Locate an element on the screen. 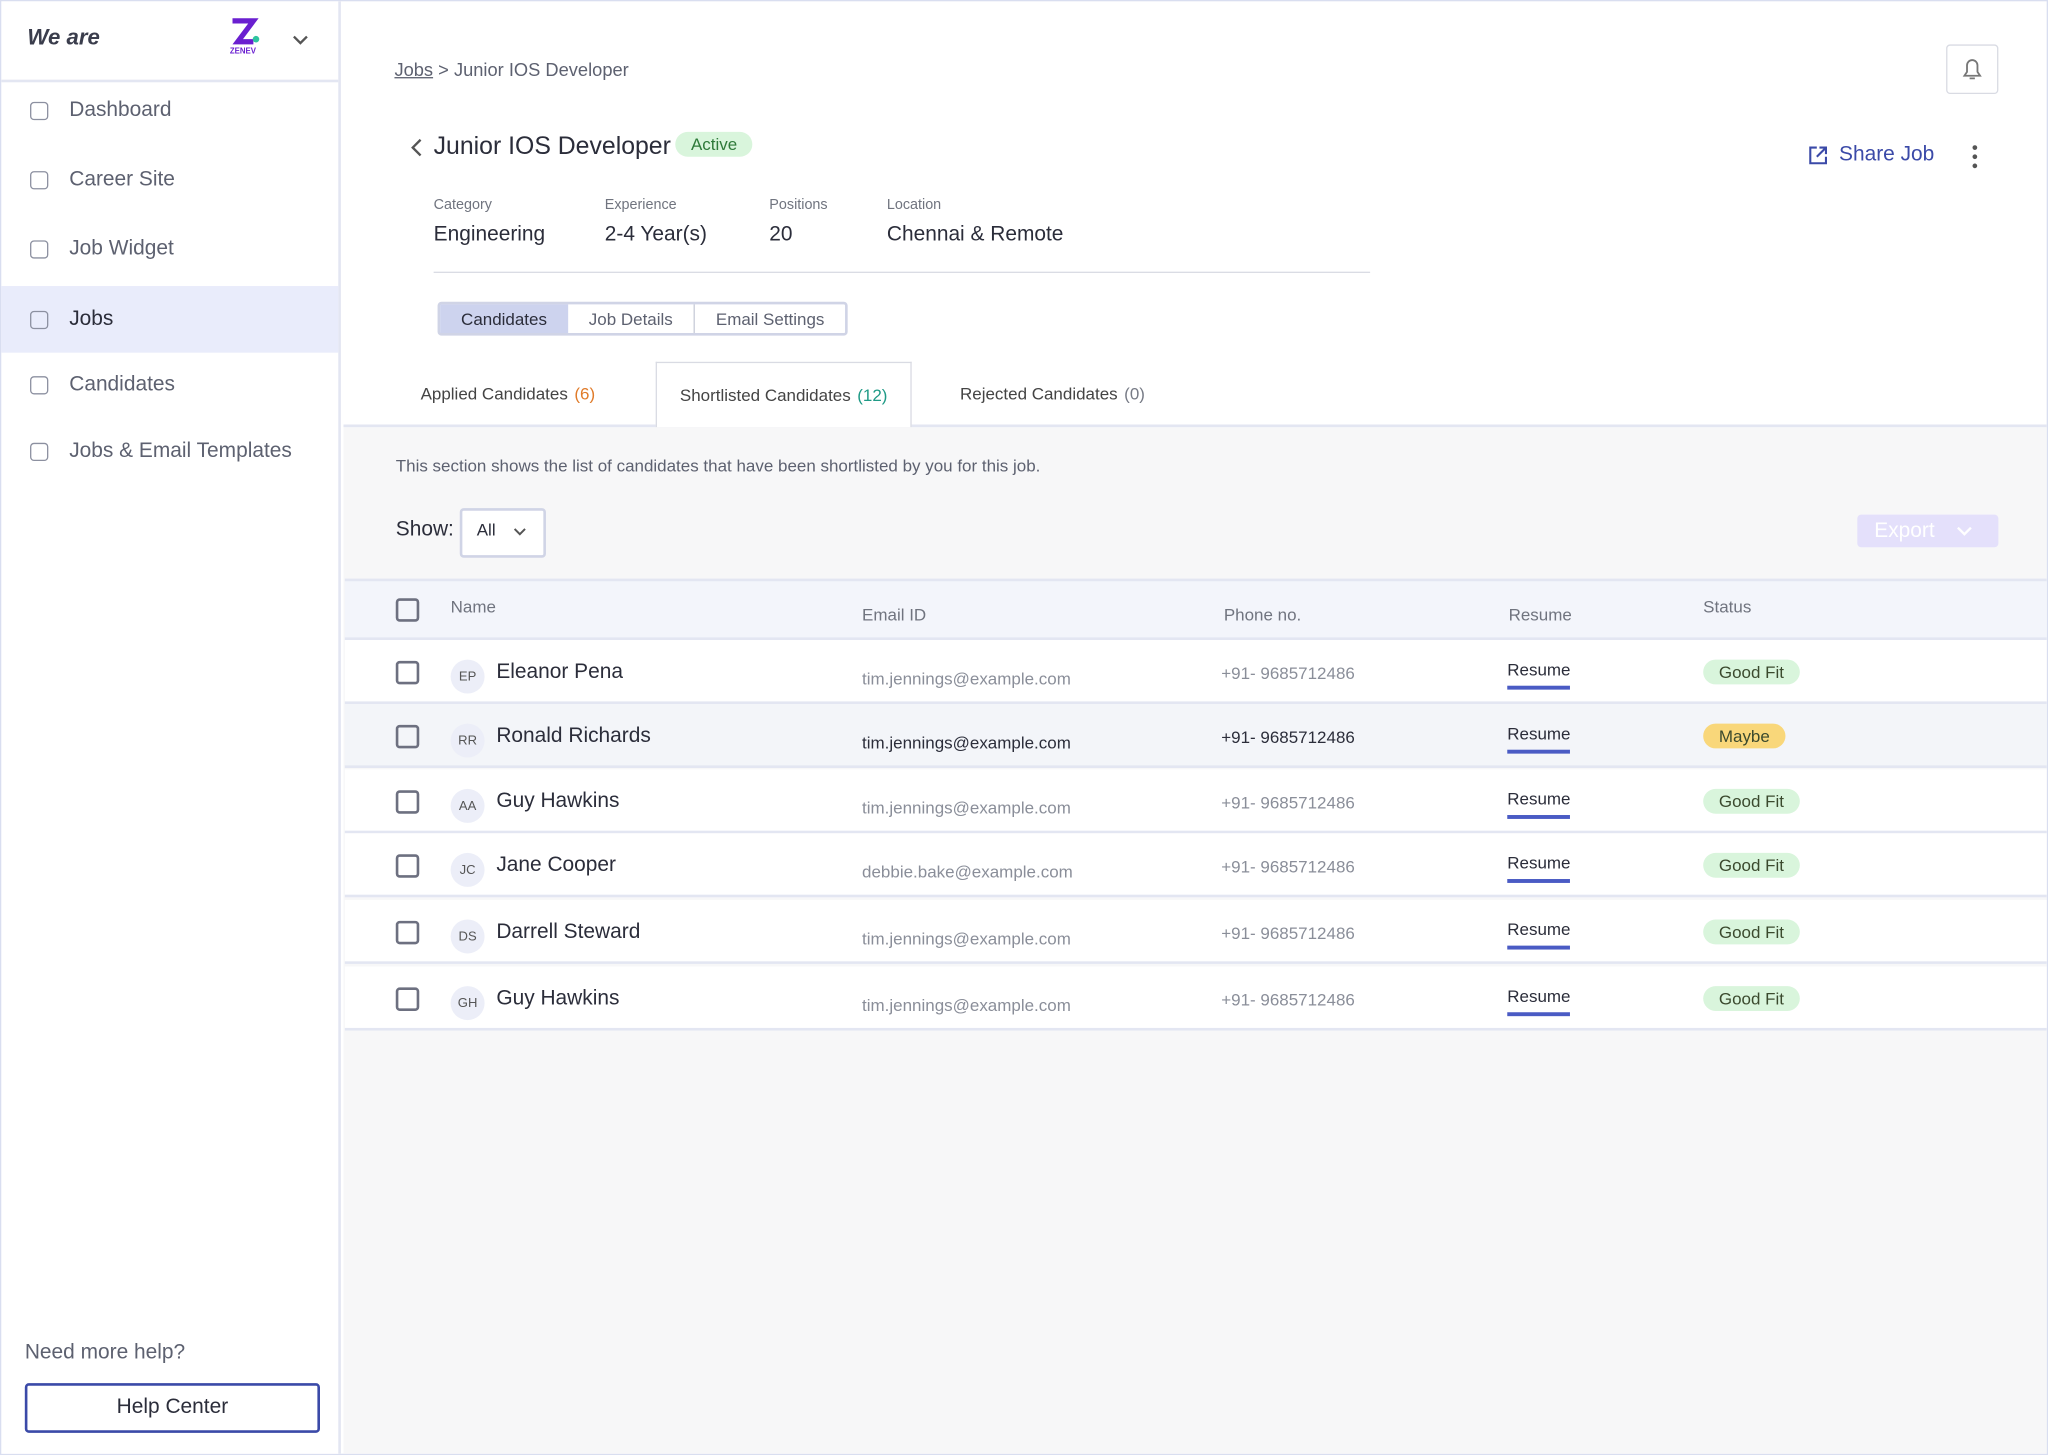  divider is located at coordinates (902, 272).